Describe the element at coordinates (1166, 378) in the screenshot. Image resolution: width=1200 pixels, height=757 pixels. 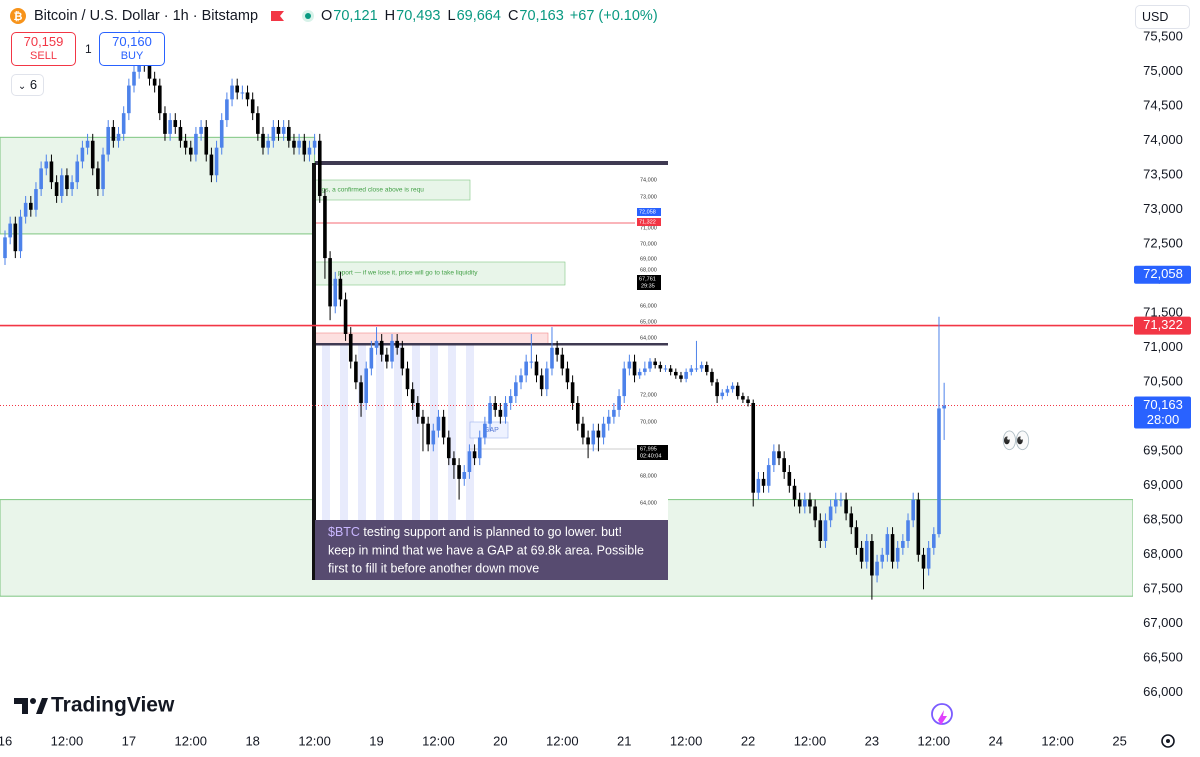
I see `price-axis-bg` at that location.